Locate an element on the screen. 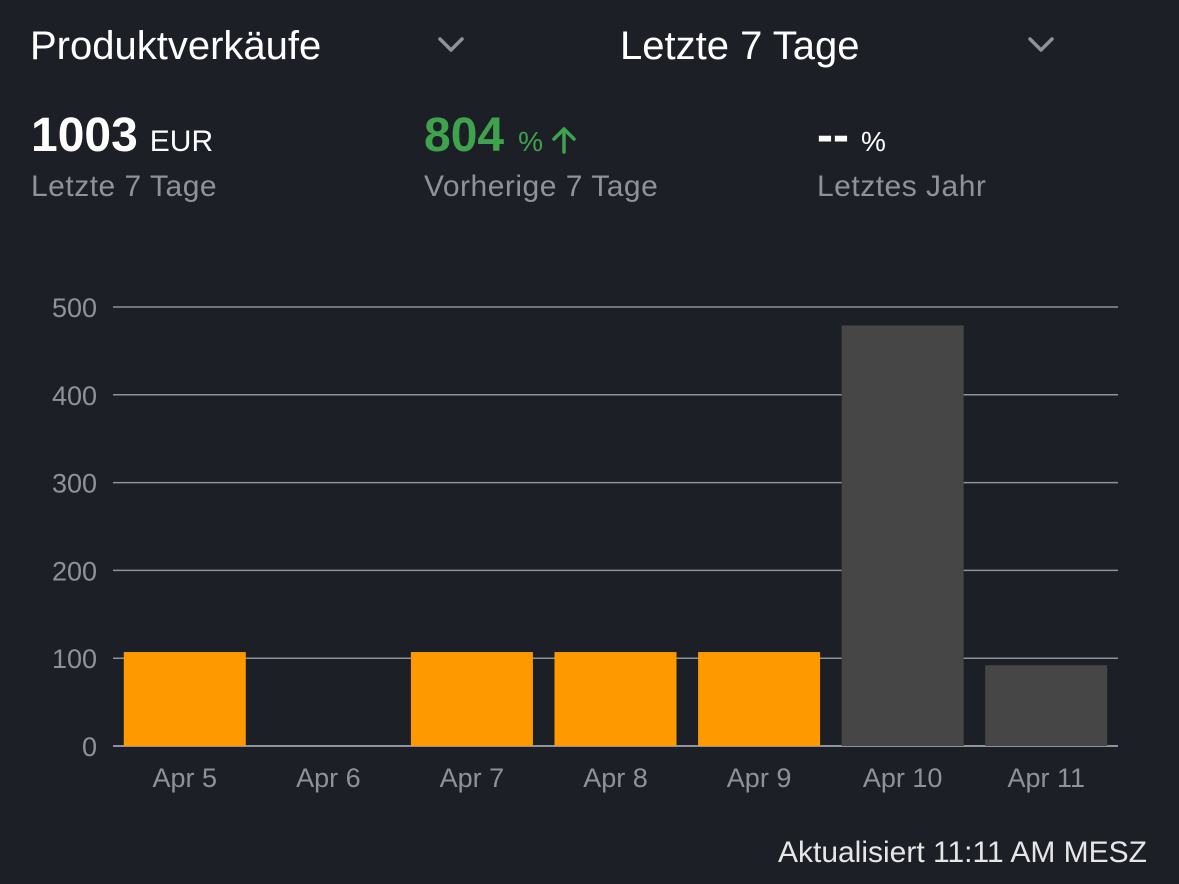  stat-previous-period: 804 % Vorherige 7 Tage is located at coordinates (541, 156).